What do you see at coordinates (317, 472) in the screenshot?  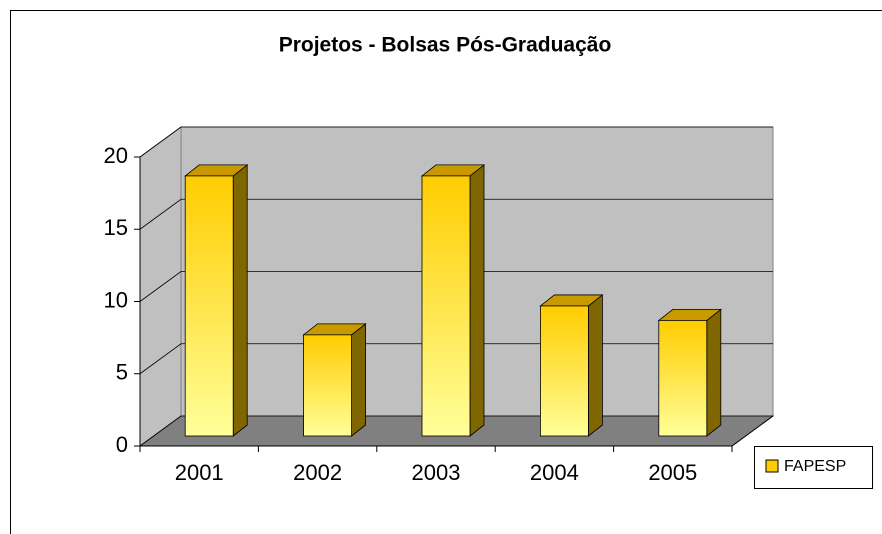 I see `x-tick-label: 2002` at bounding box center [317, 472].